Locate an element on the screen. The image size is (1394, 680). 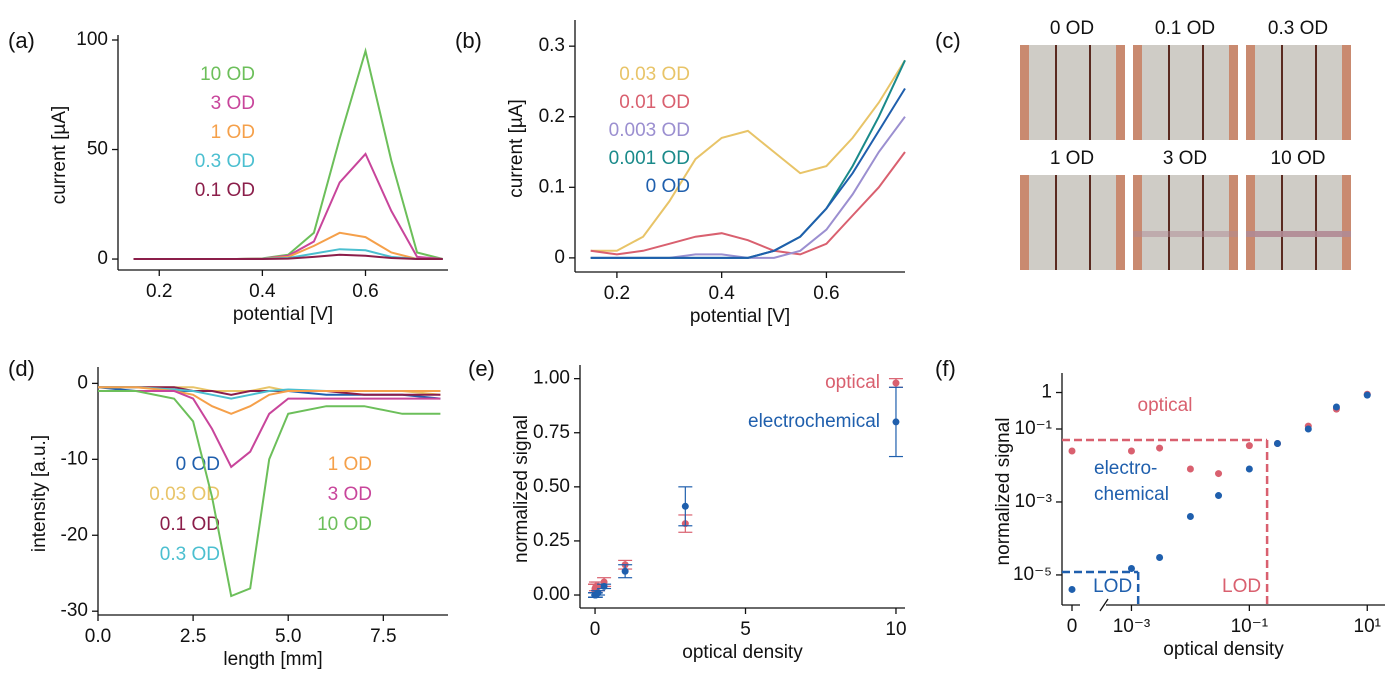
panel-label: (c) is located at coordinates (948, 40).